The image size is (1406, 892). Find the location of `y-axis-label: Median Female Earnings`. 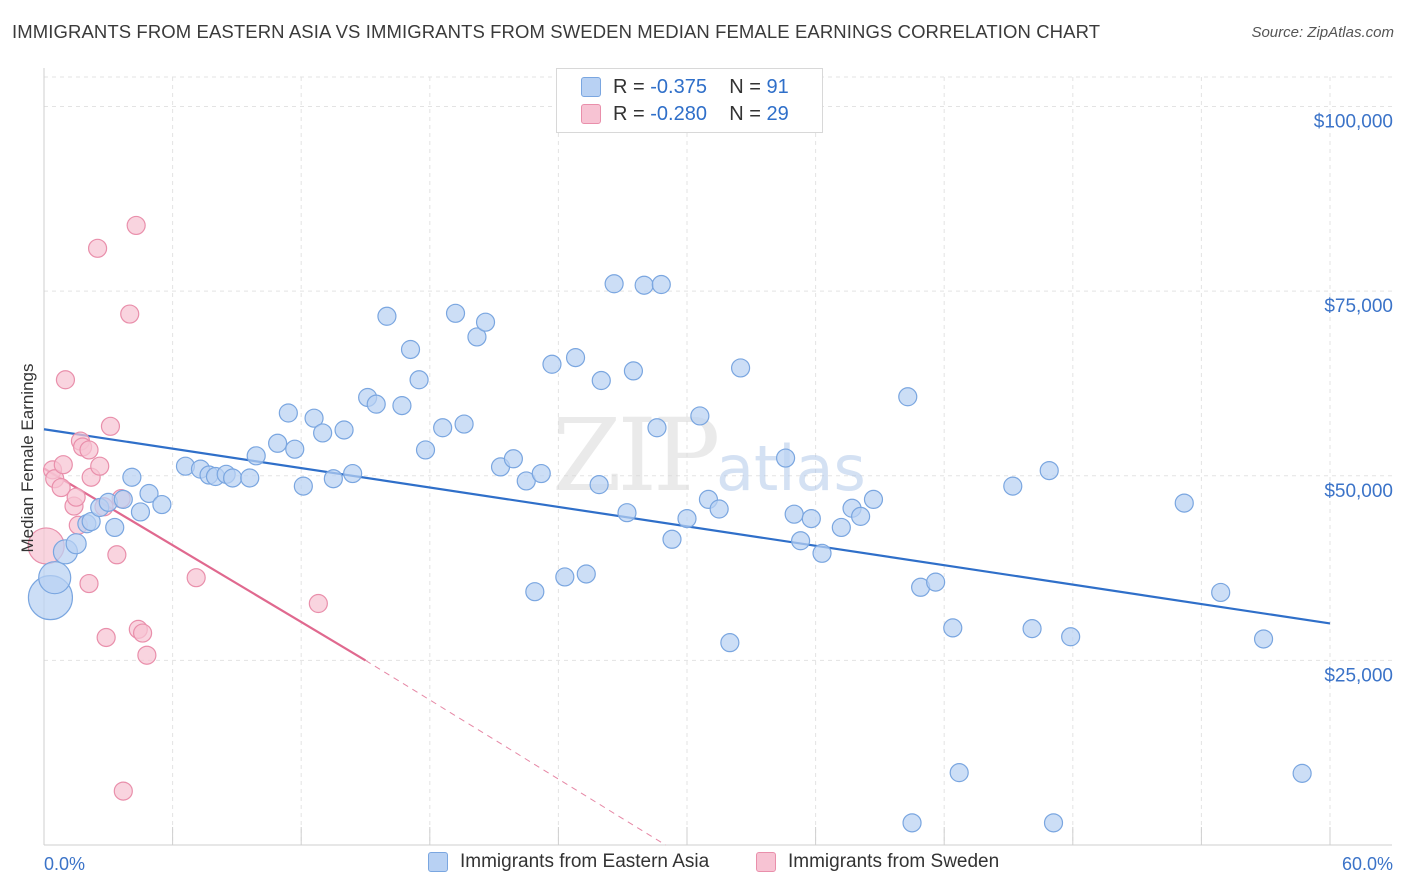

y-axis-label: Median Female Earnings is located at coordinates (27, 458).